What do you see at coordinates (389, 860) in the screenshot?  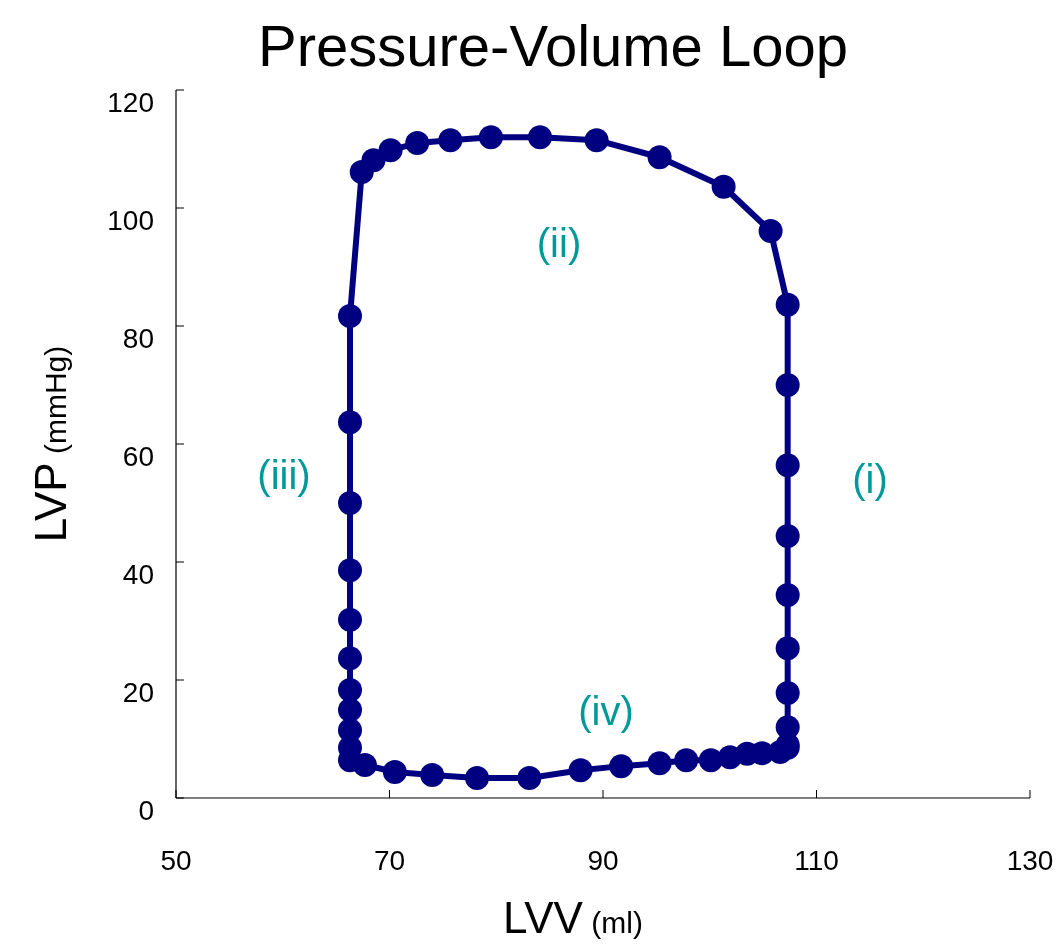 I see `x-tick-label: 70` at bounding box center [389, 860].